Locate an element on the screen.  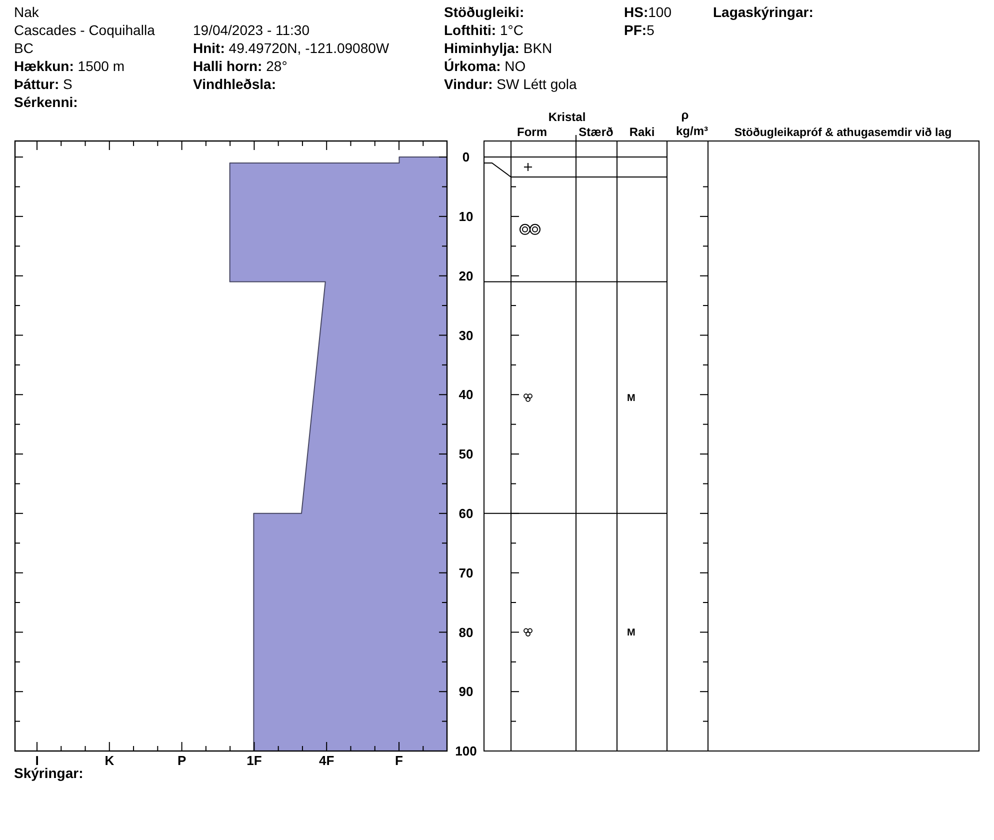
text: Lofthiti: 1°C is located at coordinates (484, 30).